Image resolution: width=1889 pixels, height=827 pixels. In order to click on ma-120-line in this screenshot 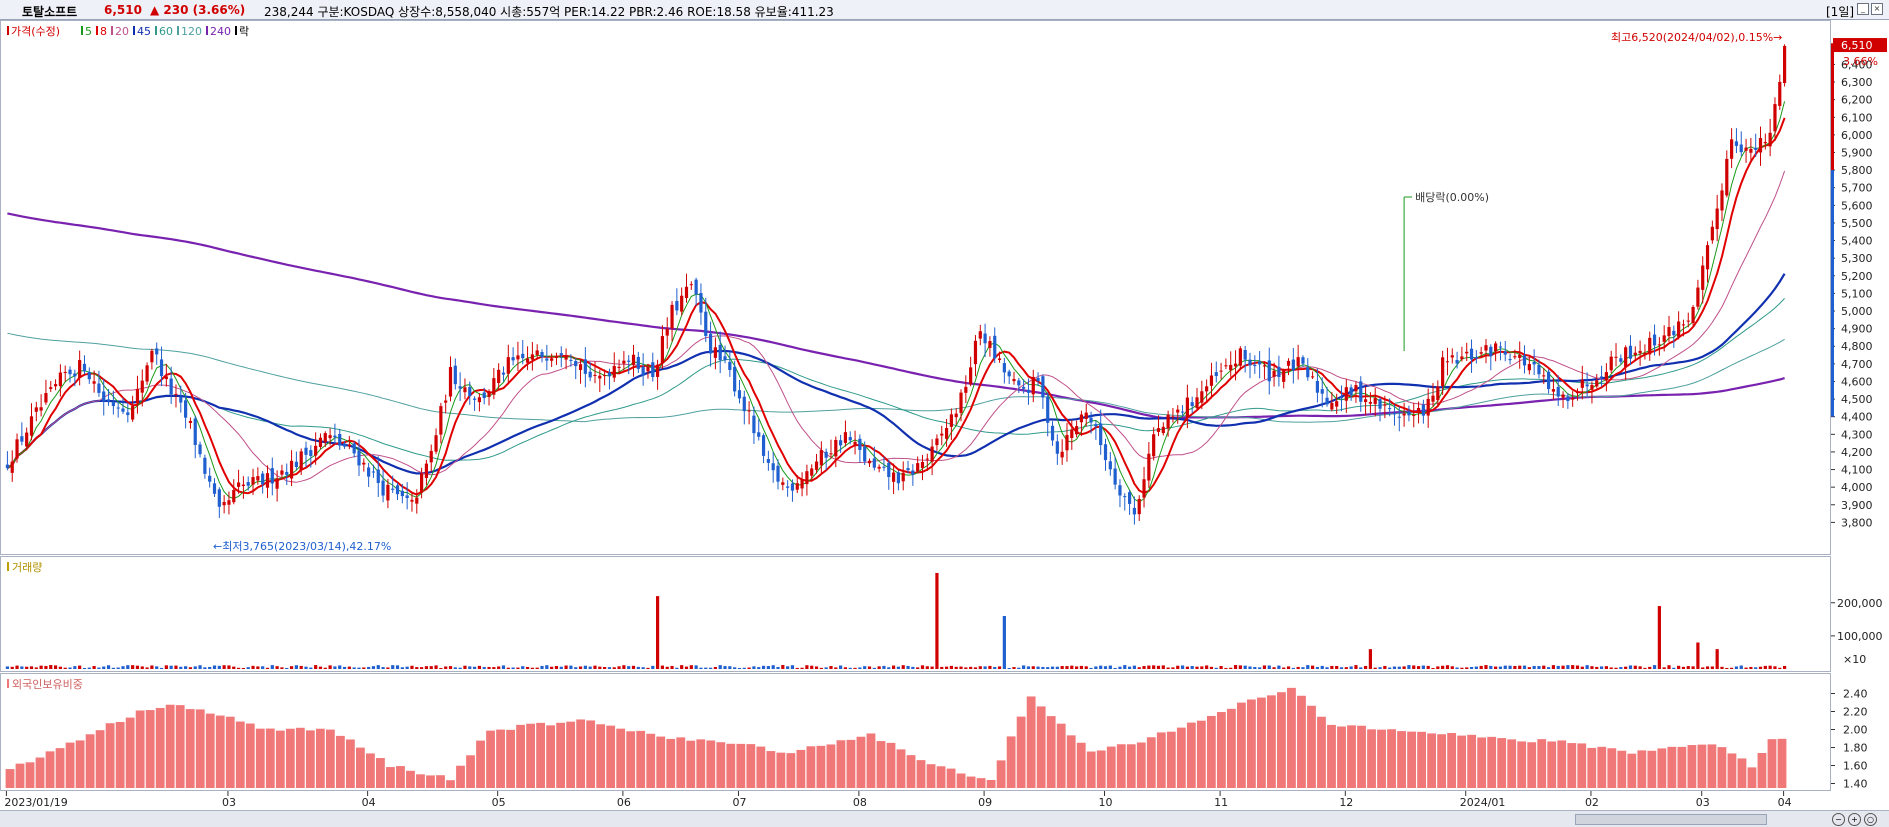, I will do `click(896, 377)`.